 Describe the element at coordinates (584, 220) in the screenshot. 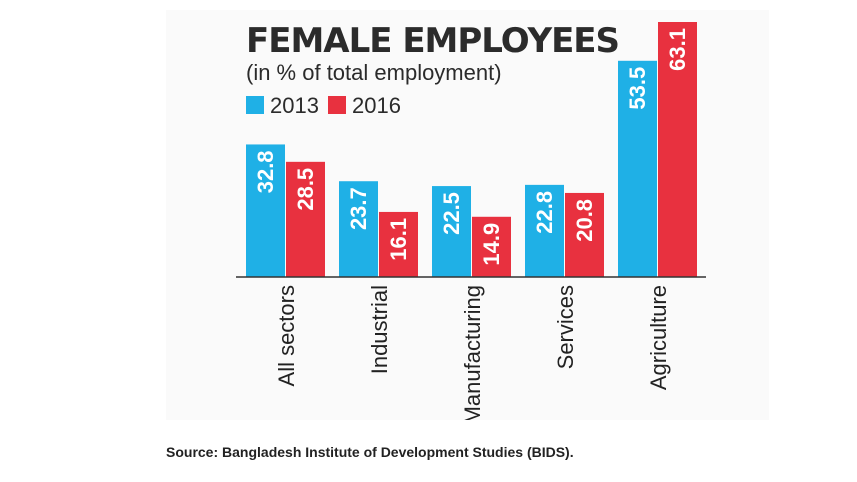

I see `value-label-services-2016: 20.8` at that location.